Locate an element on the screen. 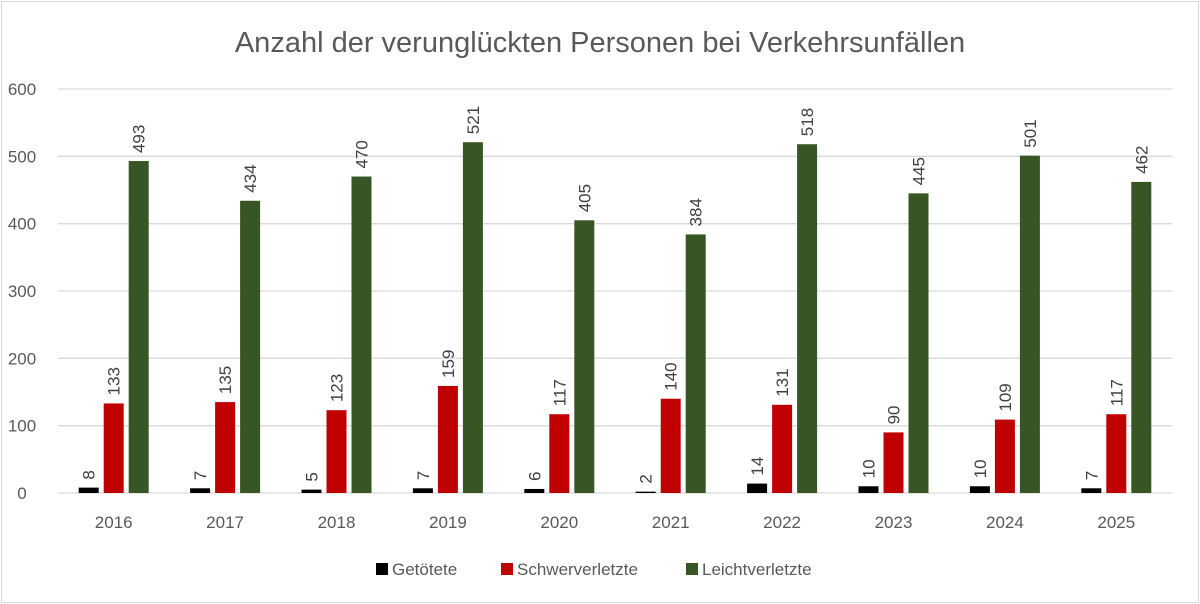 The width and height of the screenshot is (1200, 604). bar-leichtverletzte-2025 is located at coordinates (1141, 337).